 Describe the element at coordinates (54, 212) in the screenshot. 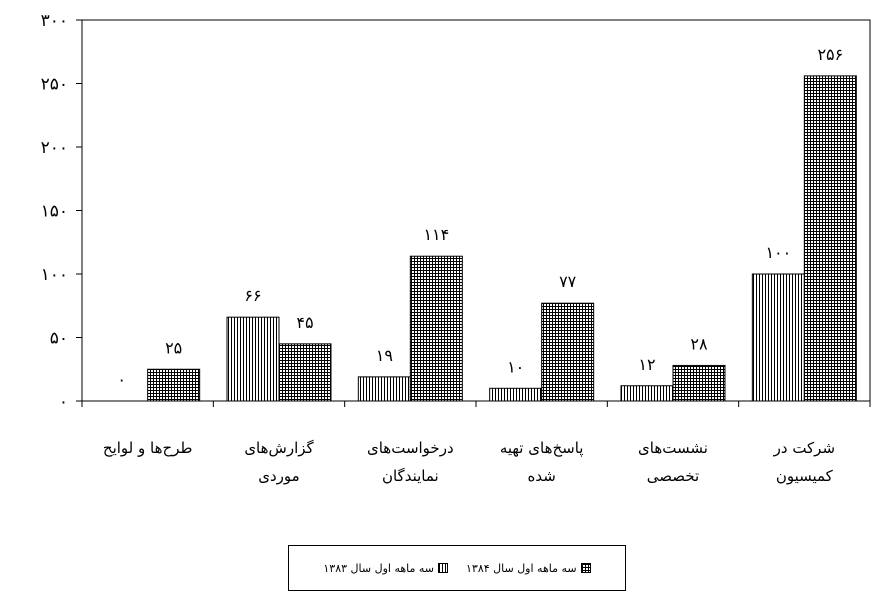

I see `y-tick-label: ۱۵۰` at that location.